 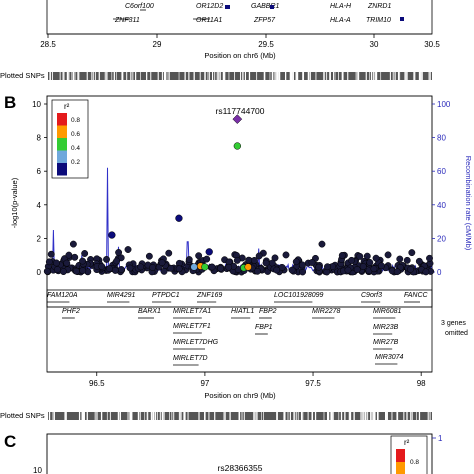 I want to click on r2-legend: r² 0.8 0.6 0.4 0.2, so click(x=70, y=139).